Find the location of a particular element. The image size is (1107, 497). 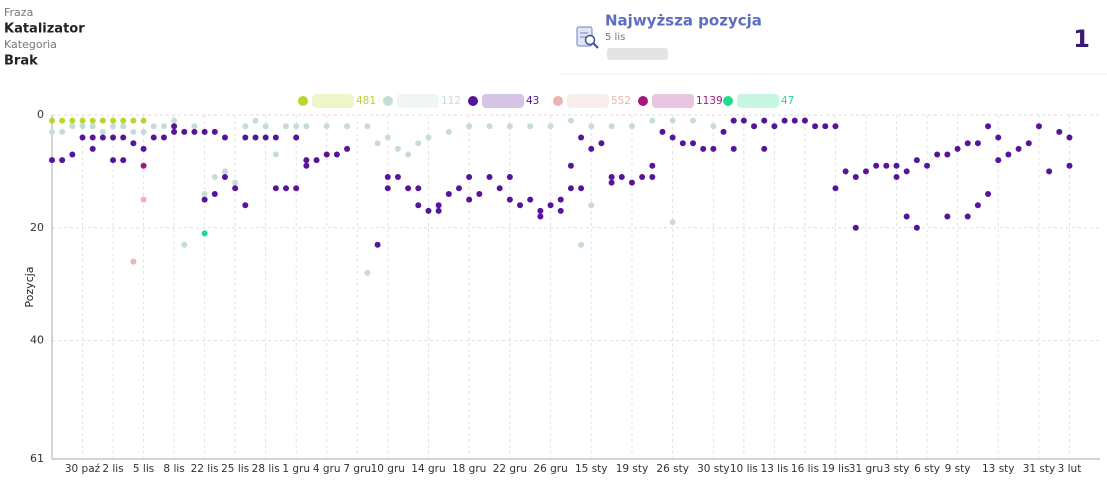

x-tick-label: 25 lis is located at coordinates (235, 469).